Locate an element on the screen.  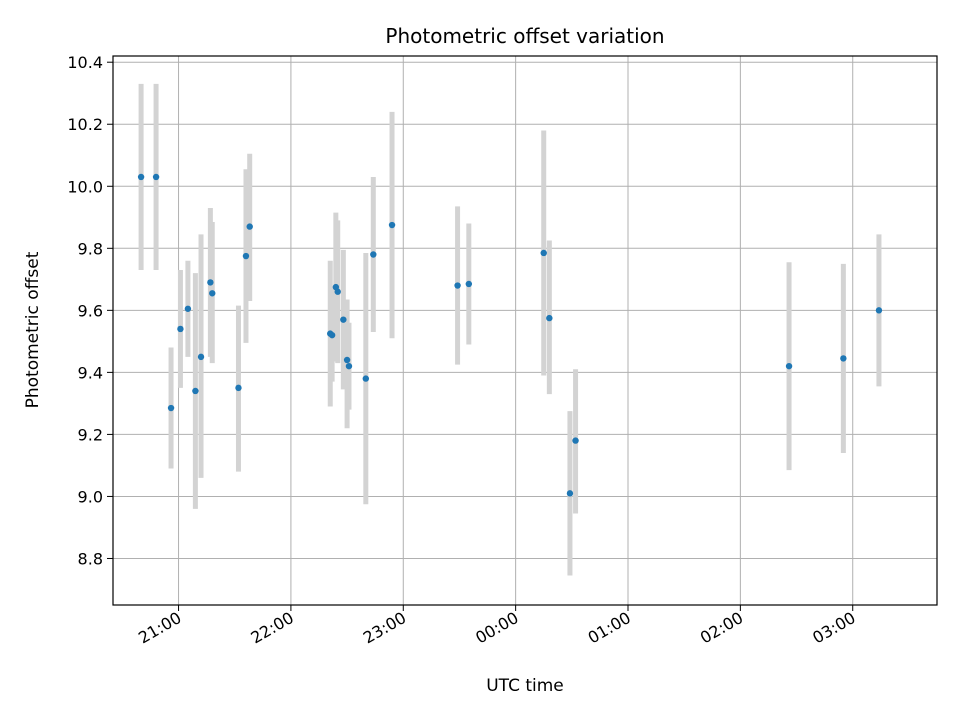
y-tick-label: 9.2 is located at coordinates (90, 434).